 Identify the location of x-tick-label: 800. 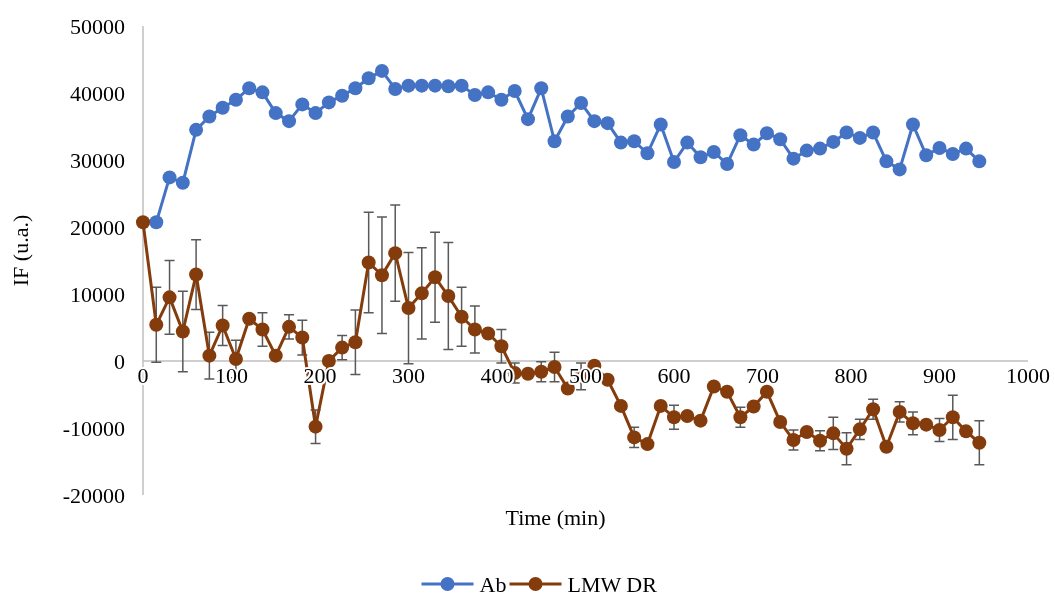
(851, 375).